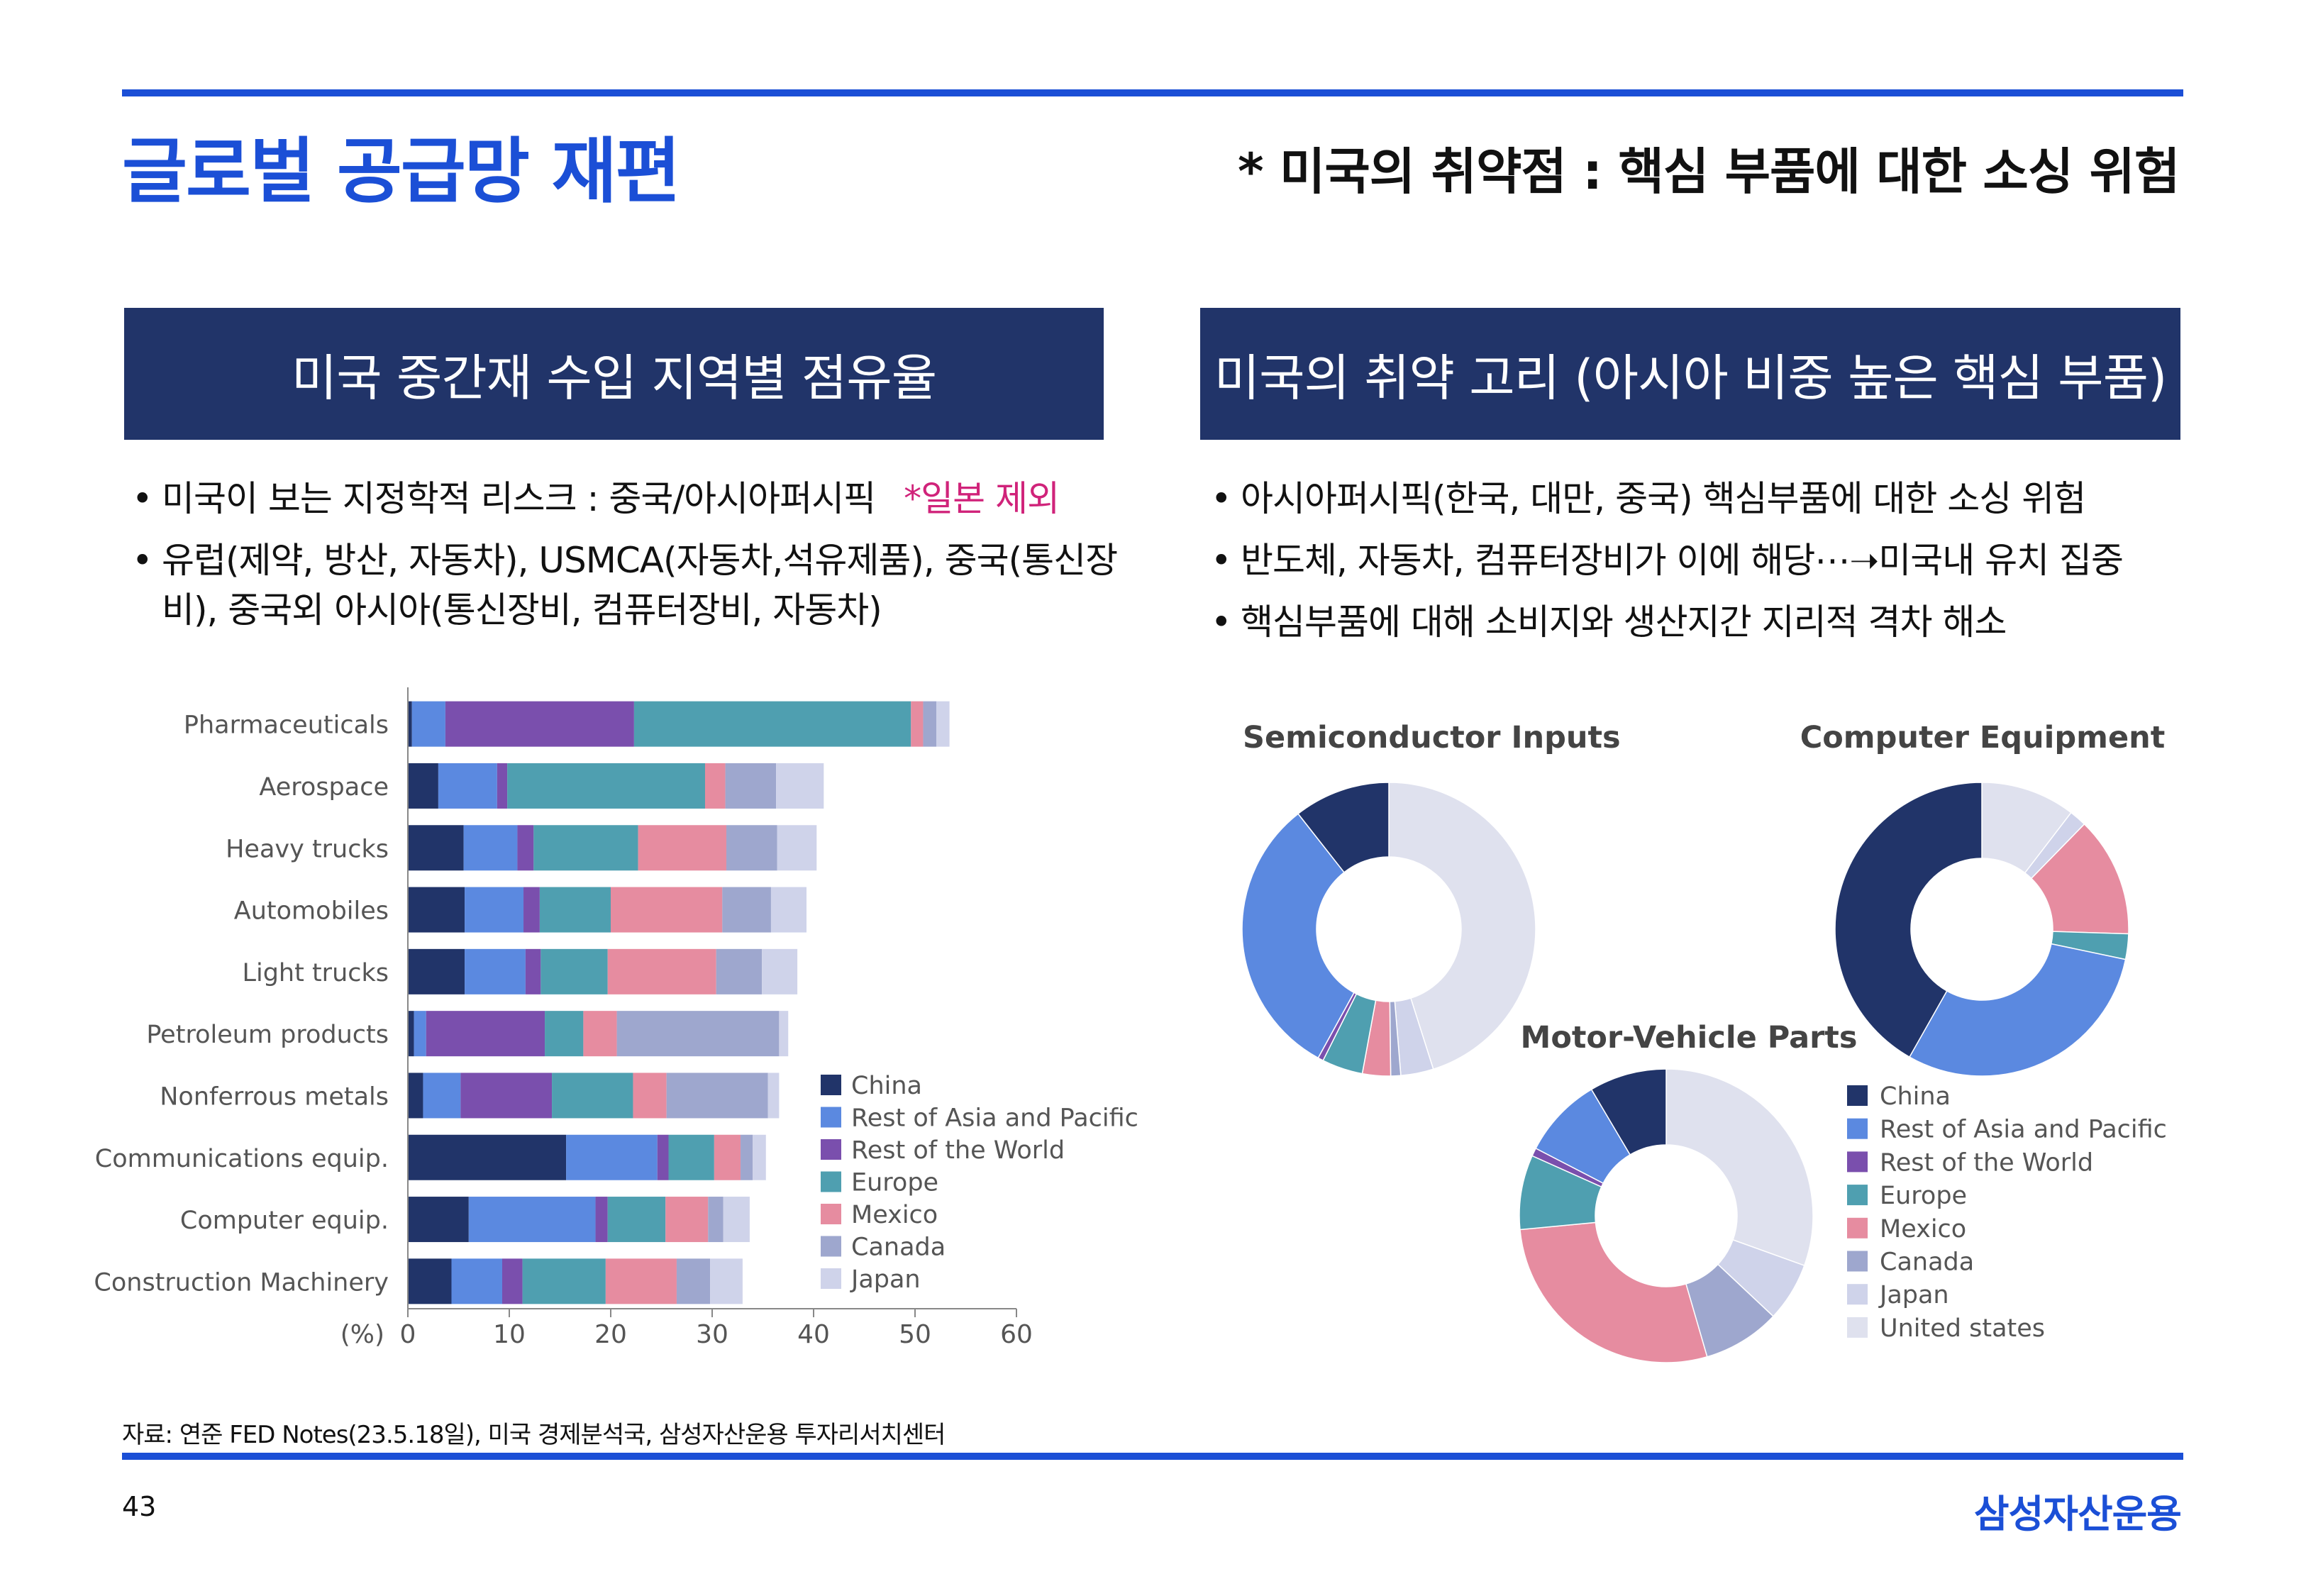  I want to click on bar-heavy-trucks-rest-of-asia-and-pacific, so click(490, 848).